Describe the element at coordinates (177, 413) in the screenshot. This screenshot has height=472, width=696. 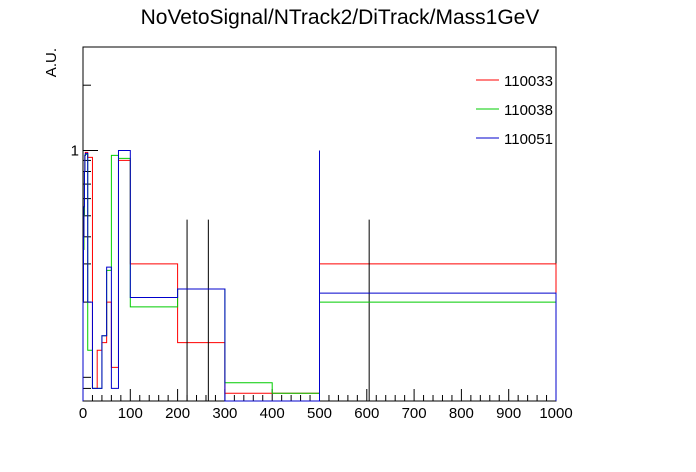
I see `x-tick-label: 200` at that location.